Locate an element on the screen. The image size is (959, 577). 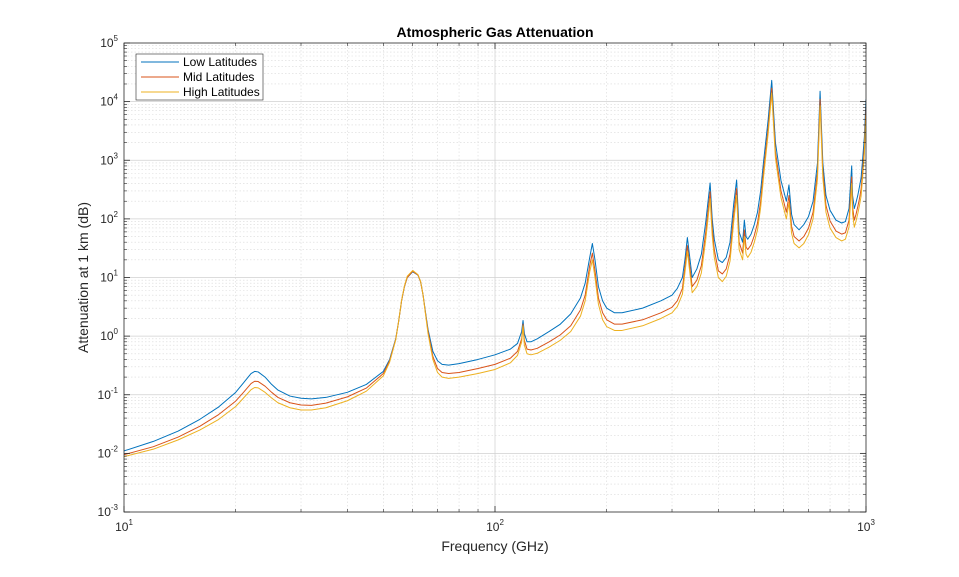
y-axis-label: Attenuation at 1 km (dB) is located at coordinates (83, 277).